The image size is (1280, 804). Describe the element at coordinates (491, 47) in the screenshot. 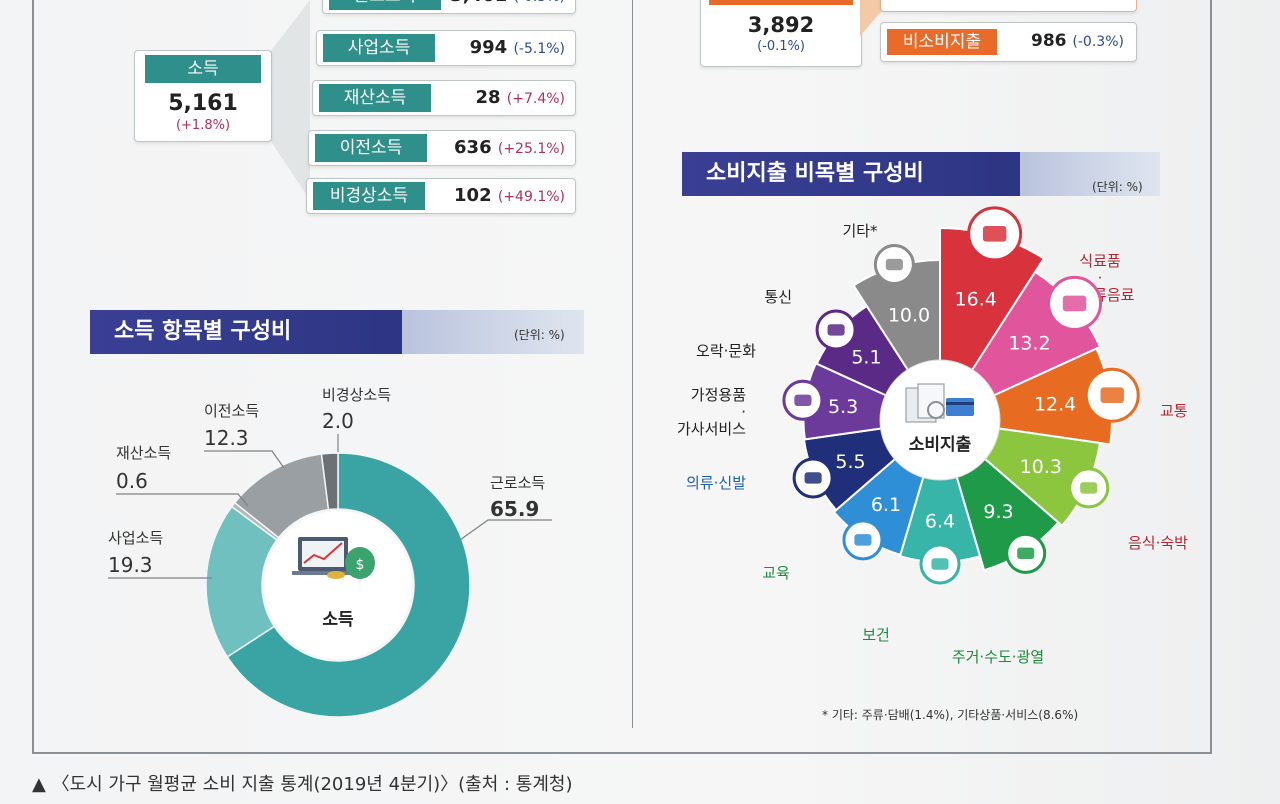

I see `income-item-amount: 994` at that location.